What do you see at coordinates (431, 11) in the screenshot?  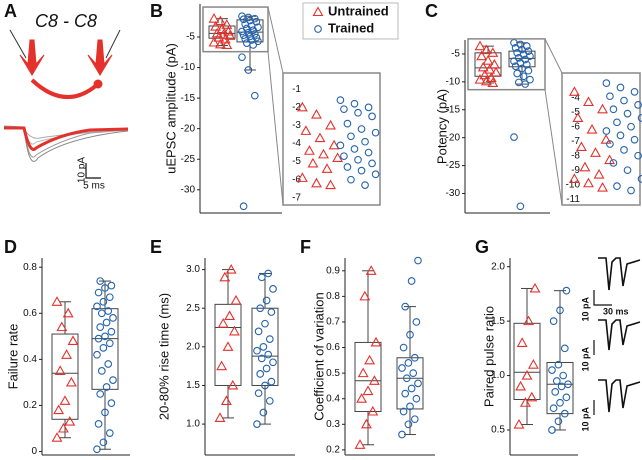 I see `panel-letter: C` at bounding box center [431, 11].